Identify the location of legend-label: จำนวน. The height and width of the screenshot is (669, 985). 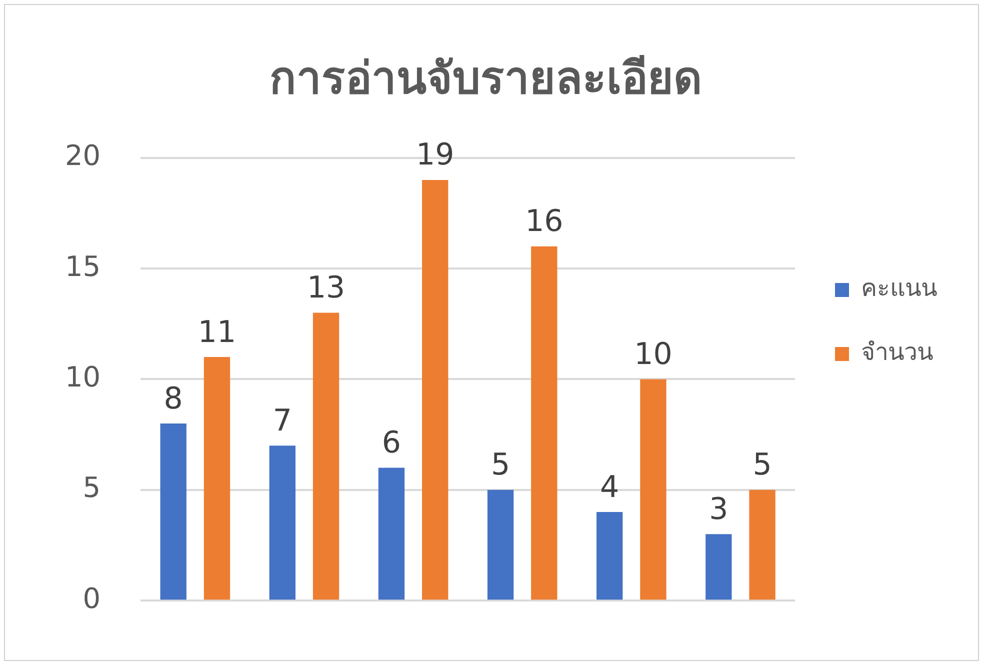
(897, 352).